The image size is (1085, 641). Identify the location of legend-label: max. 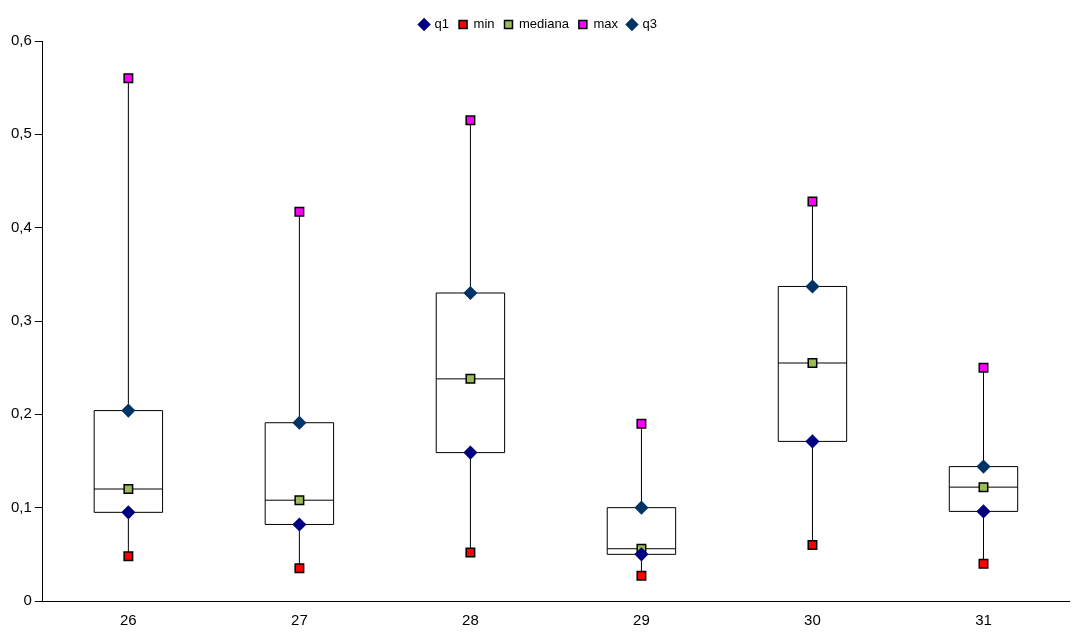
(606, 24).